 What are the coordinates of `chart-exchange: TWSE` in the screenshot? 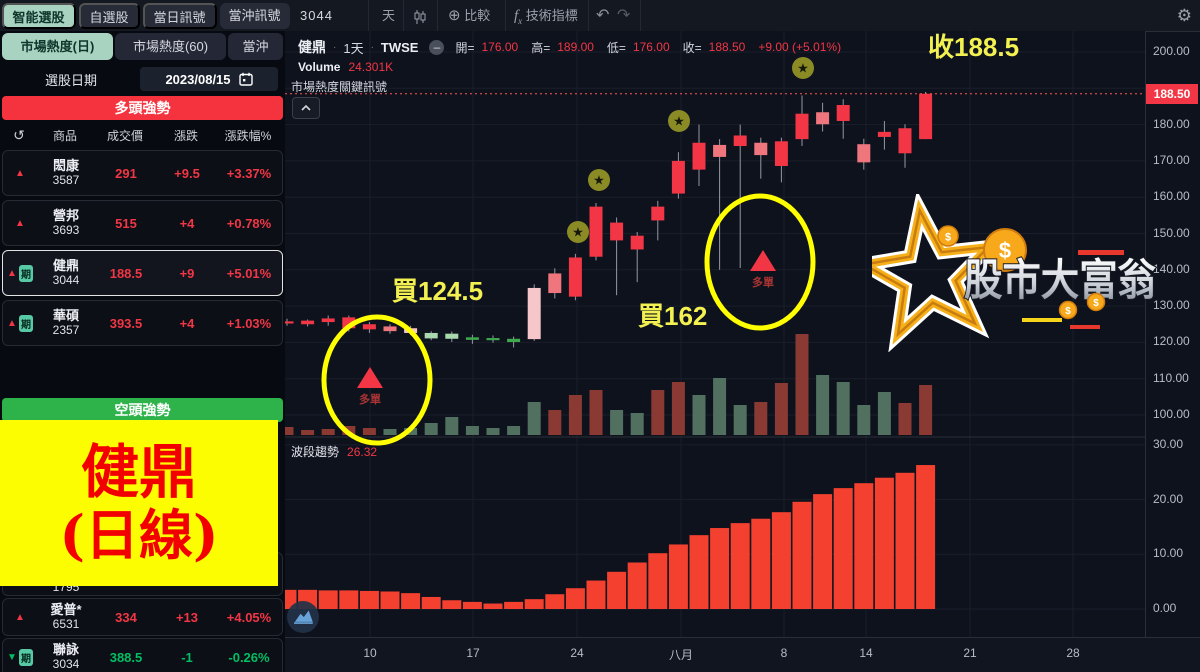 It's located at (399, 47).